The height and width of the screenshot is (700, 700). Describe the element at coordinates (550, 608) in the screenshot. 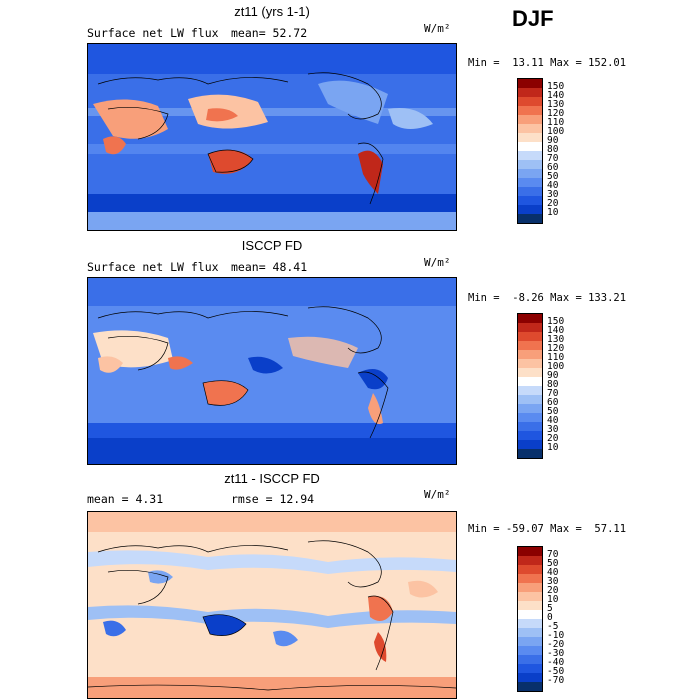

I see `colorbar-tick-label: 5` at that location.